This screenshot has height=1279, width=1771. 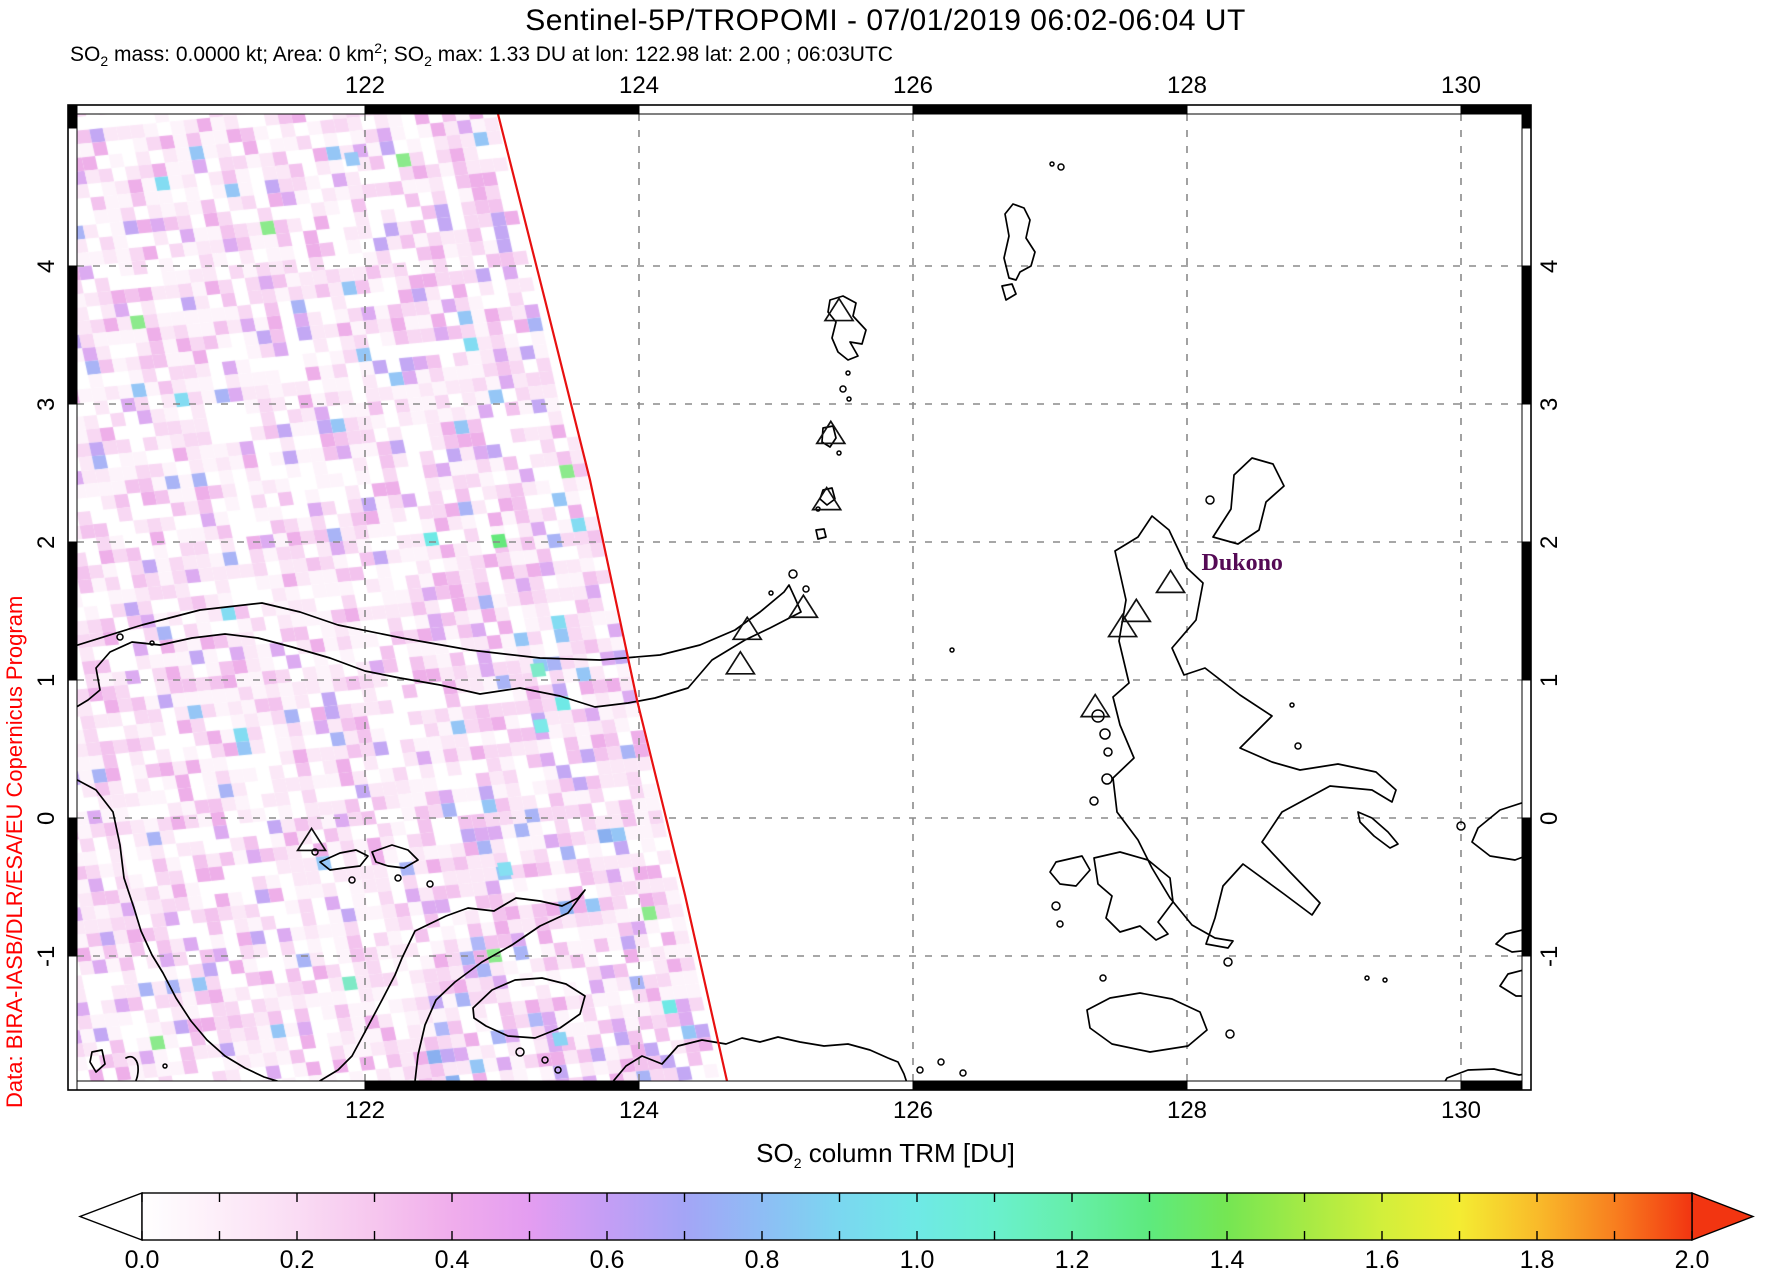 I want to click on text-part: SO, so click(x=85, y=54).